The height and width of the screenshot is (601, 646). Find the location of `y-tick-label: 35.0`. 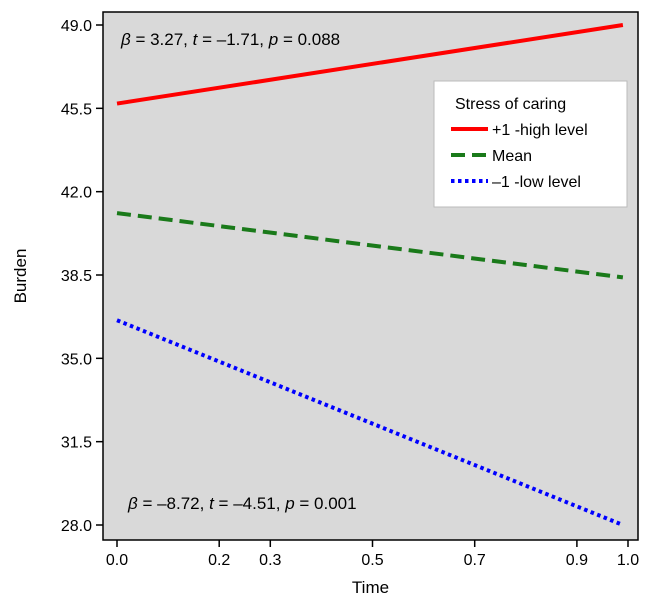

y-tick-label: 35.0 is located at coordinates (76, 359).